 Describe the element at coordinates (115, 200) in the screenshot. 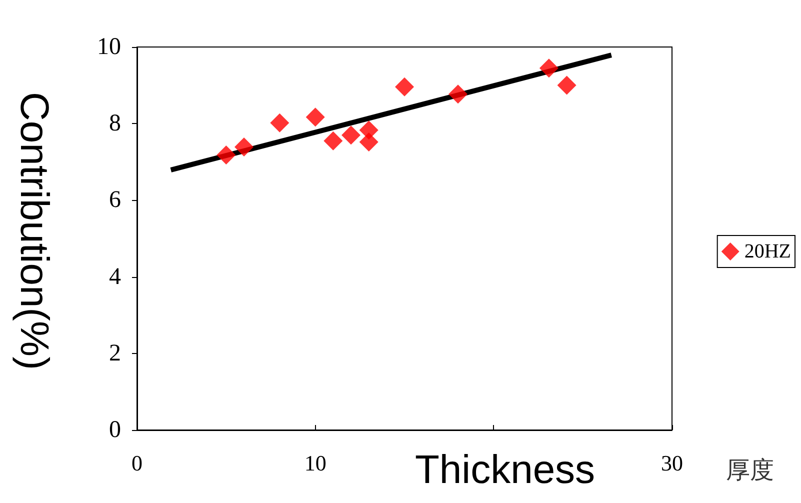

I see `y-tick-label: 6` at that location.